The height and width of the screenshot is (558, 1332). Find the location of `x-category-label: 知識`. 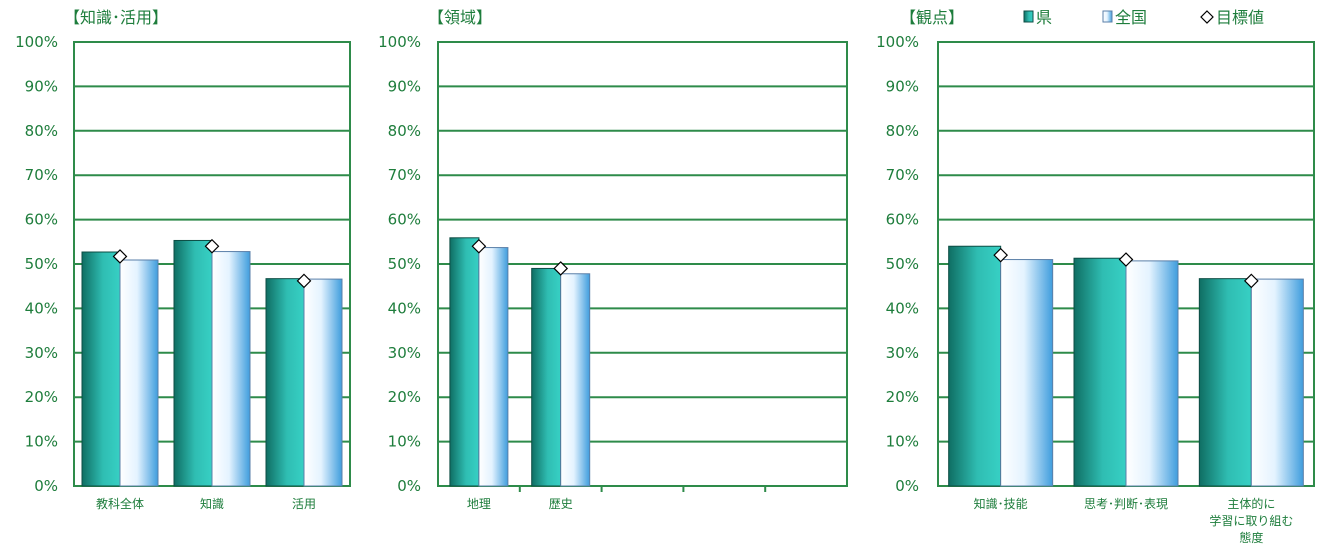

x-category-label: 知識 is located at coordinates (212, 504).